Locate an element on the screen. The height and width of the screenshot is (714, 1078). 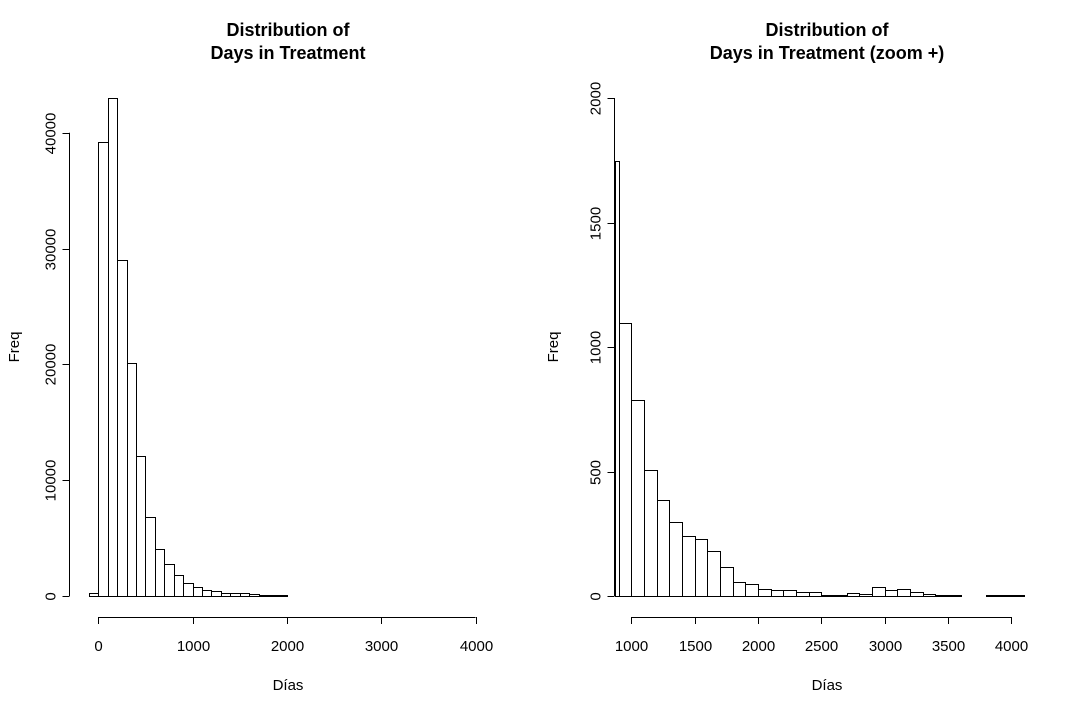
x-axis: 1000 1500 2000 2500 3000 3500 4000 is located at coordinates (821, 636).